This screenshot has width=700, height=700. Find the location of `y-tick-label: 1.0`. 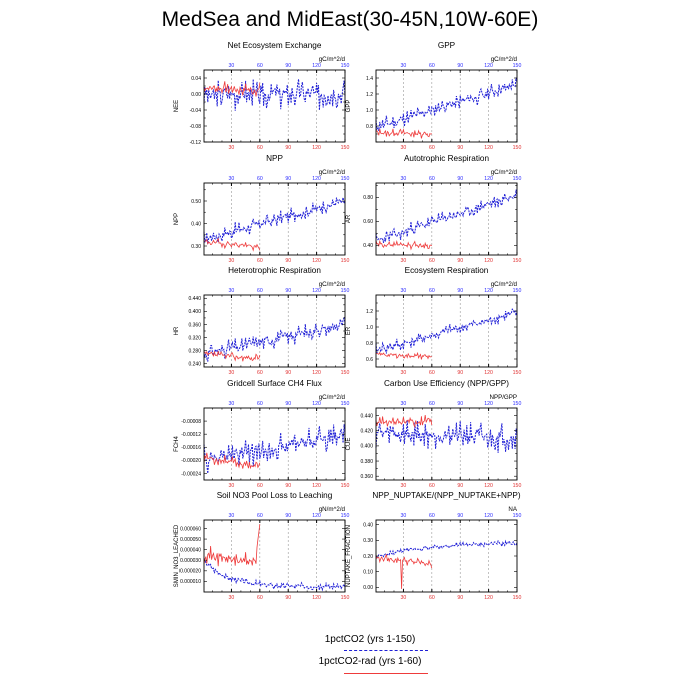

y-tick-label: 1.0 is located at coordinates (369, 328).